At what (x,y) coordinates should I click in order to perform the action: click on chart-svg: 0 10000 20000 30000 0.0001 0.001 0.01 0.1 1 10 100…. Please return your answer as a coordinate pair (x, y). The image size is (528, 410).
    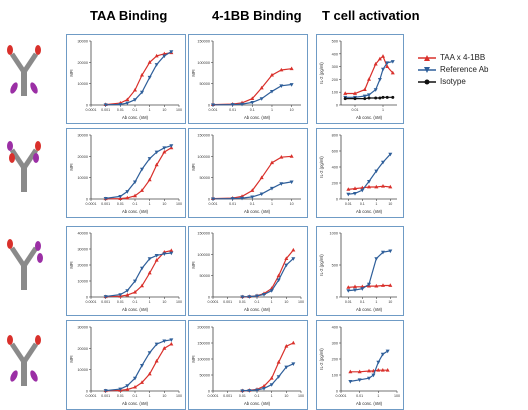
    Looking at the image, I should click on (125, 366).